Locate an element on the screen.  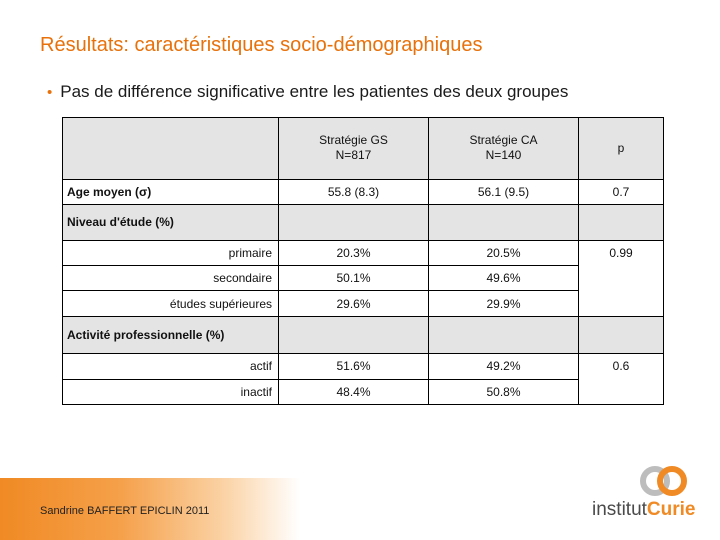
table-row: Niveau d'étude (%) is located at coordinates (363, 222).